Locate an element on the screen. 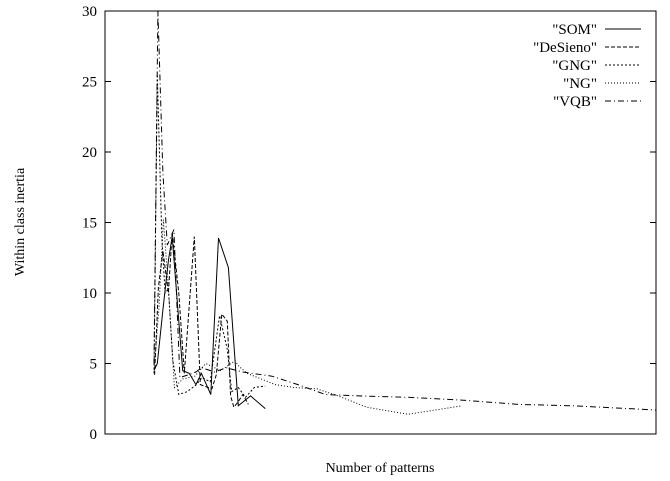 Image resolution: width=670 pixels, height=481 pixels. y-axis-tick-labels: 0 5 10 15 20 25 30 is located at coordinates (89, 223).